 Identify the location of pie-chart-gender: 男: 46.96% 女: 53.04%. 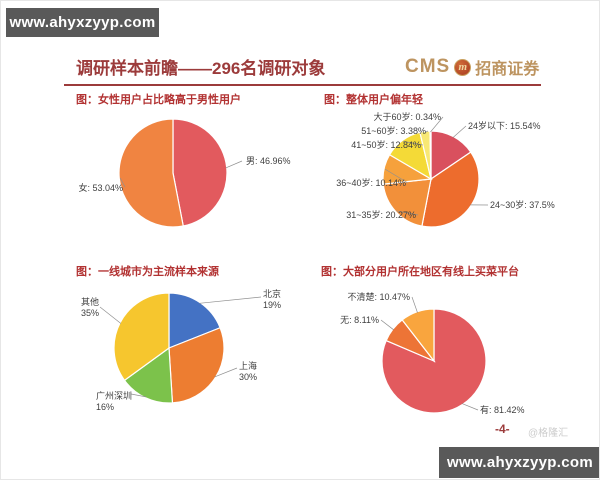
(184, 173).